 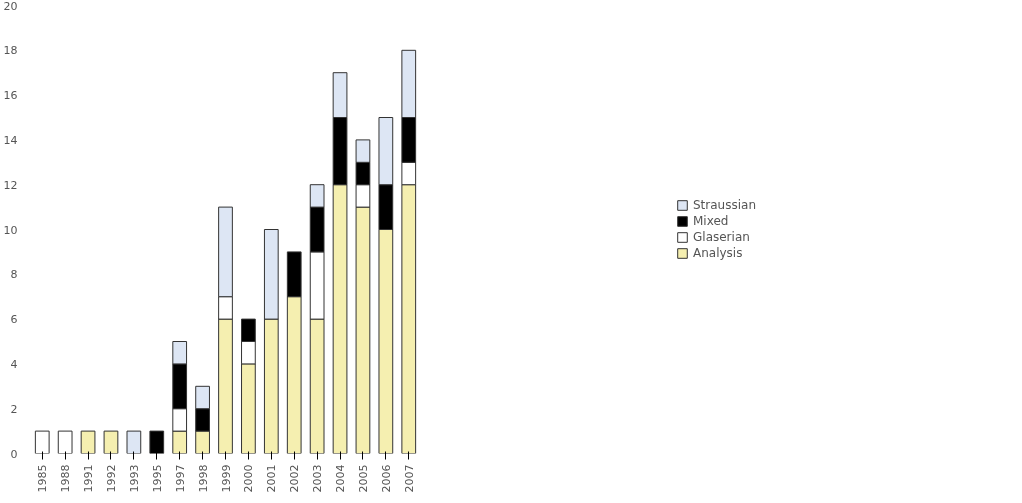 I want to click on x-tick-label: 1995, so click(x=157, y=478).